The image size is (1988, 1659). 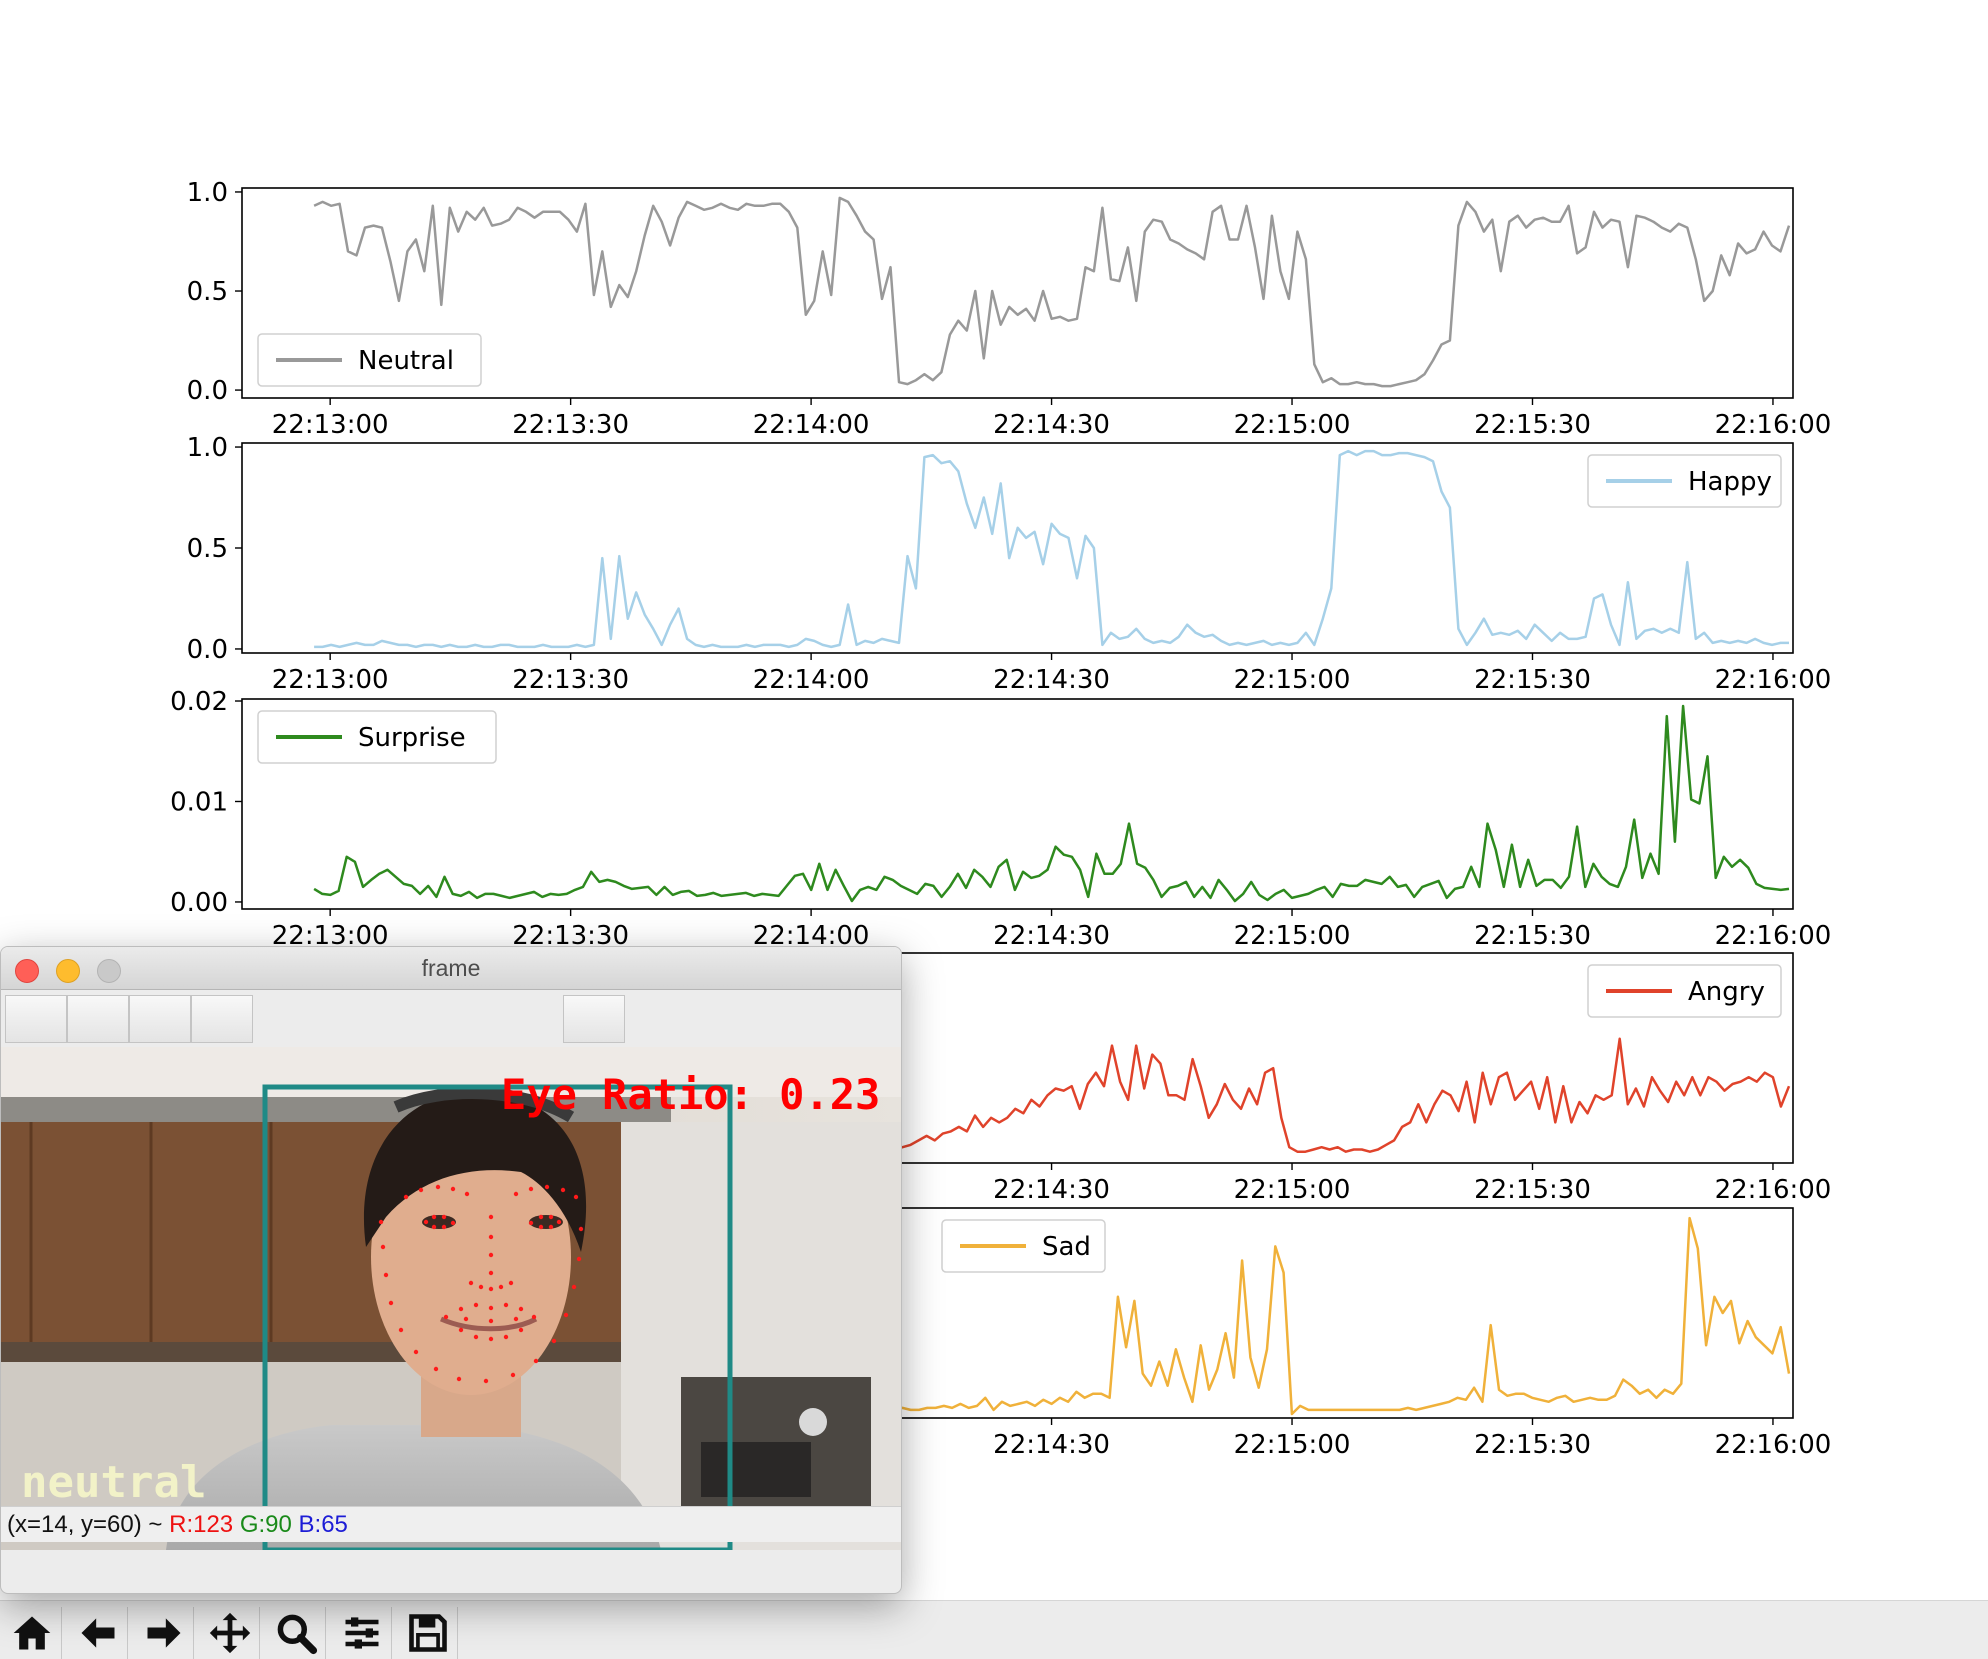 I want to click on configure-subplots-icon, so click(x=361, y=1633).